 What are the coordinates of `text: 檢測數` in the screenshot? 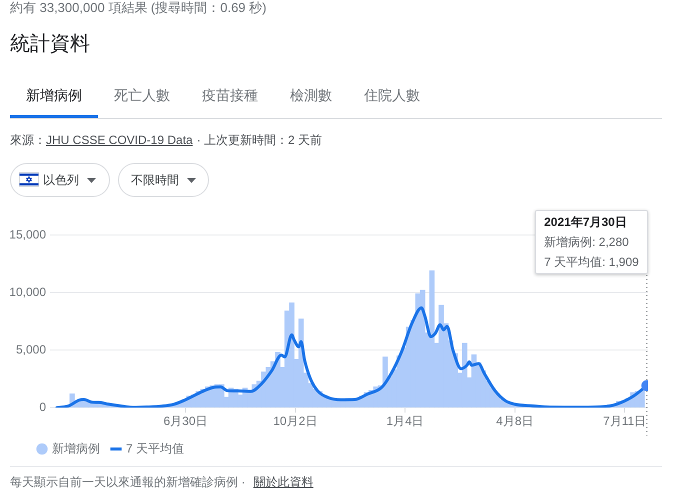 It's located at (311, 95).